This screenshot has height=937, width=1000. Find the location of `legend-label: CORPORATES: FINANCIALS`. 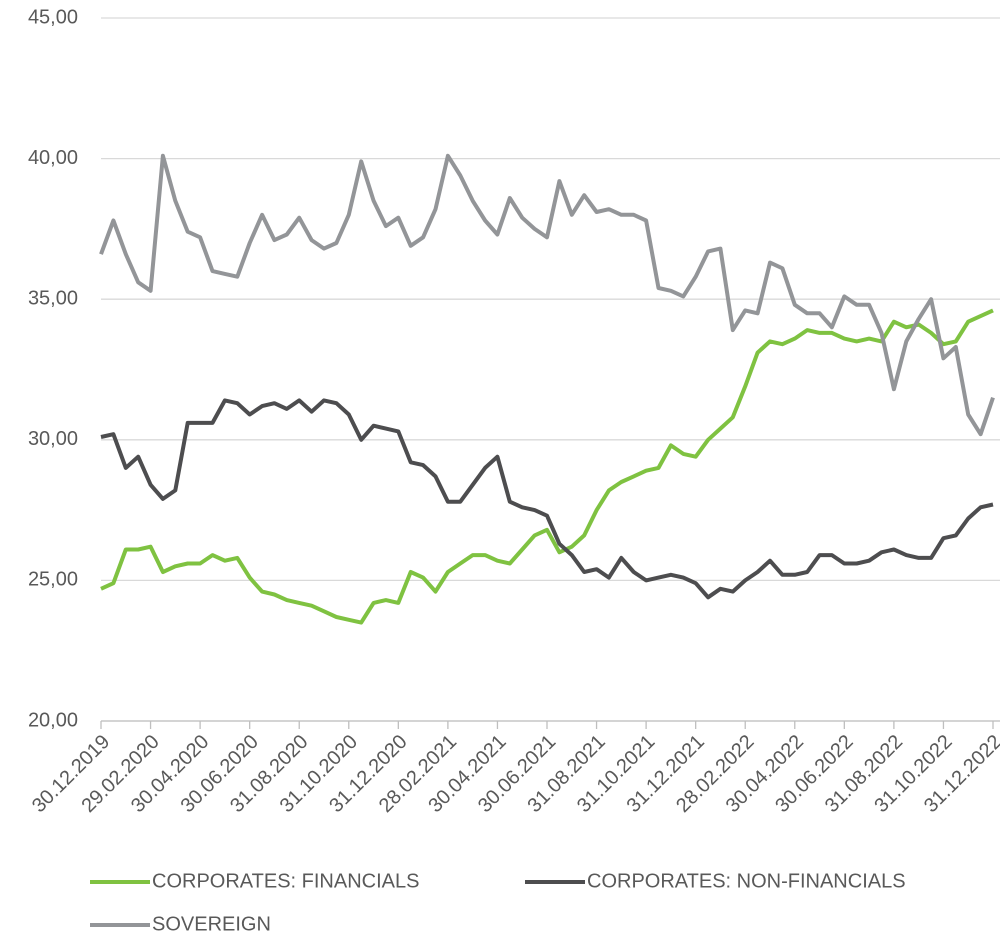

legend-label: CORPORATES: FINANCIALS is located at coordinates (285, 881).